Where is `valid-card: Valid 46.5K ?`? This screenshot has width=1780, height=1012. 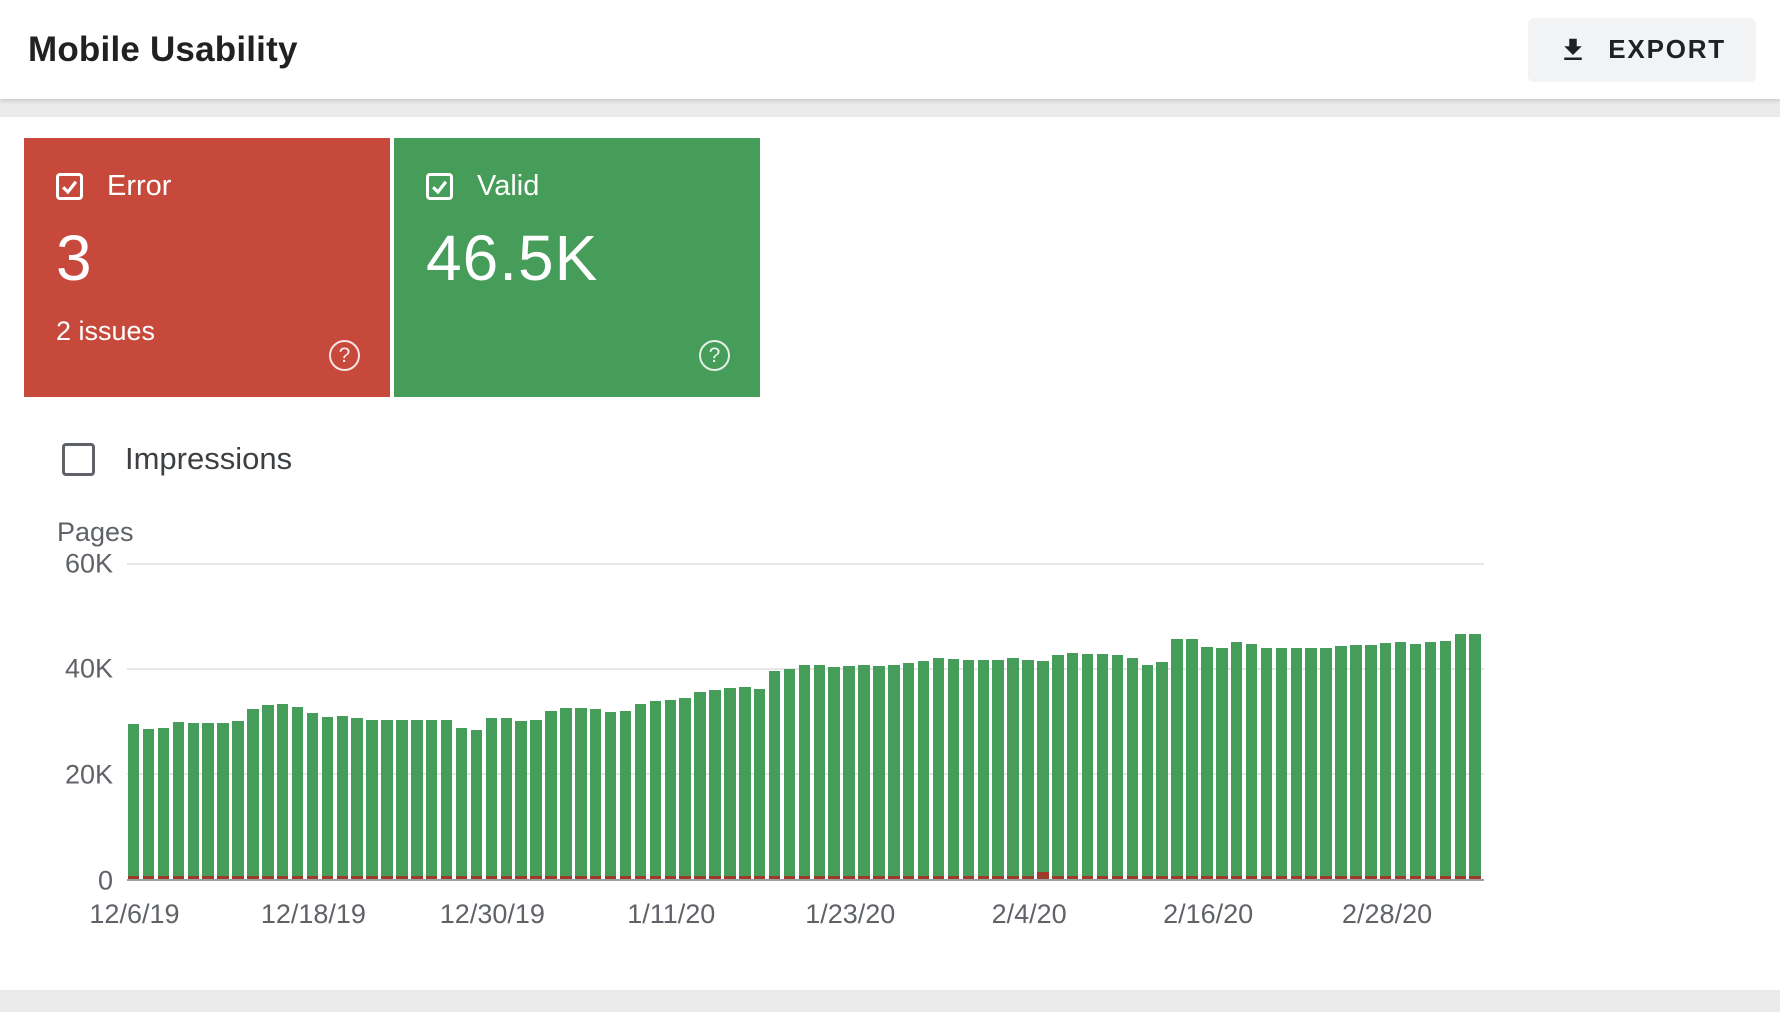
valid-card: Valid 46.5K ? is located at coordinates (577, 267).